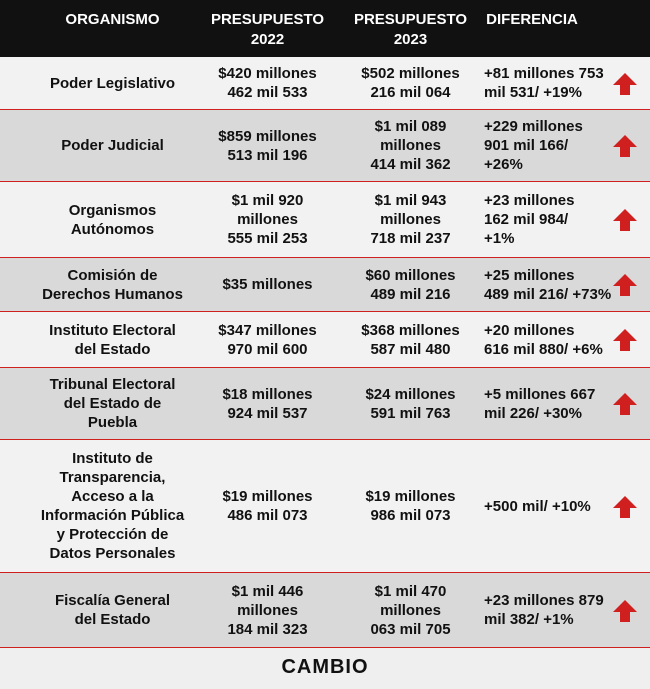 This screenshot has height=689, width=650. I want to click on table-cell: Tribunal Electoral del Estado de Puebla, so click(112, 403).